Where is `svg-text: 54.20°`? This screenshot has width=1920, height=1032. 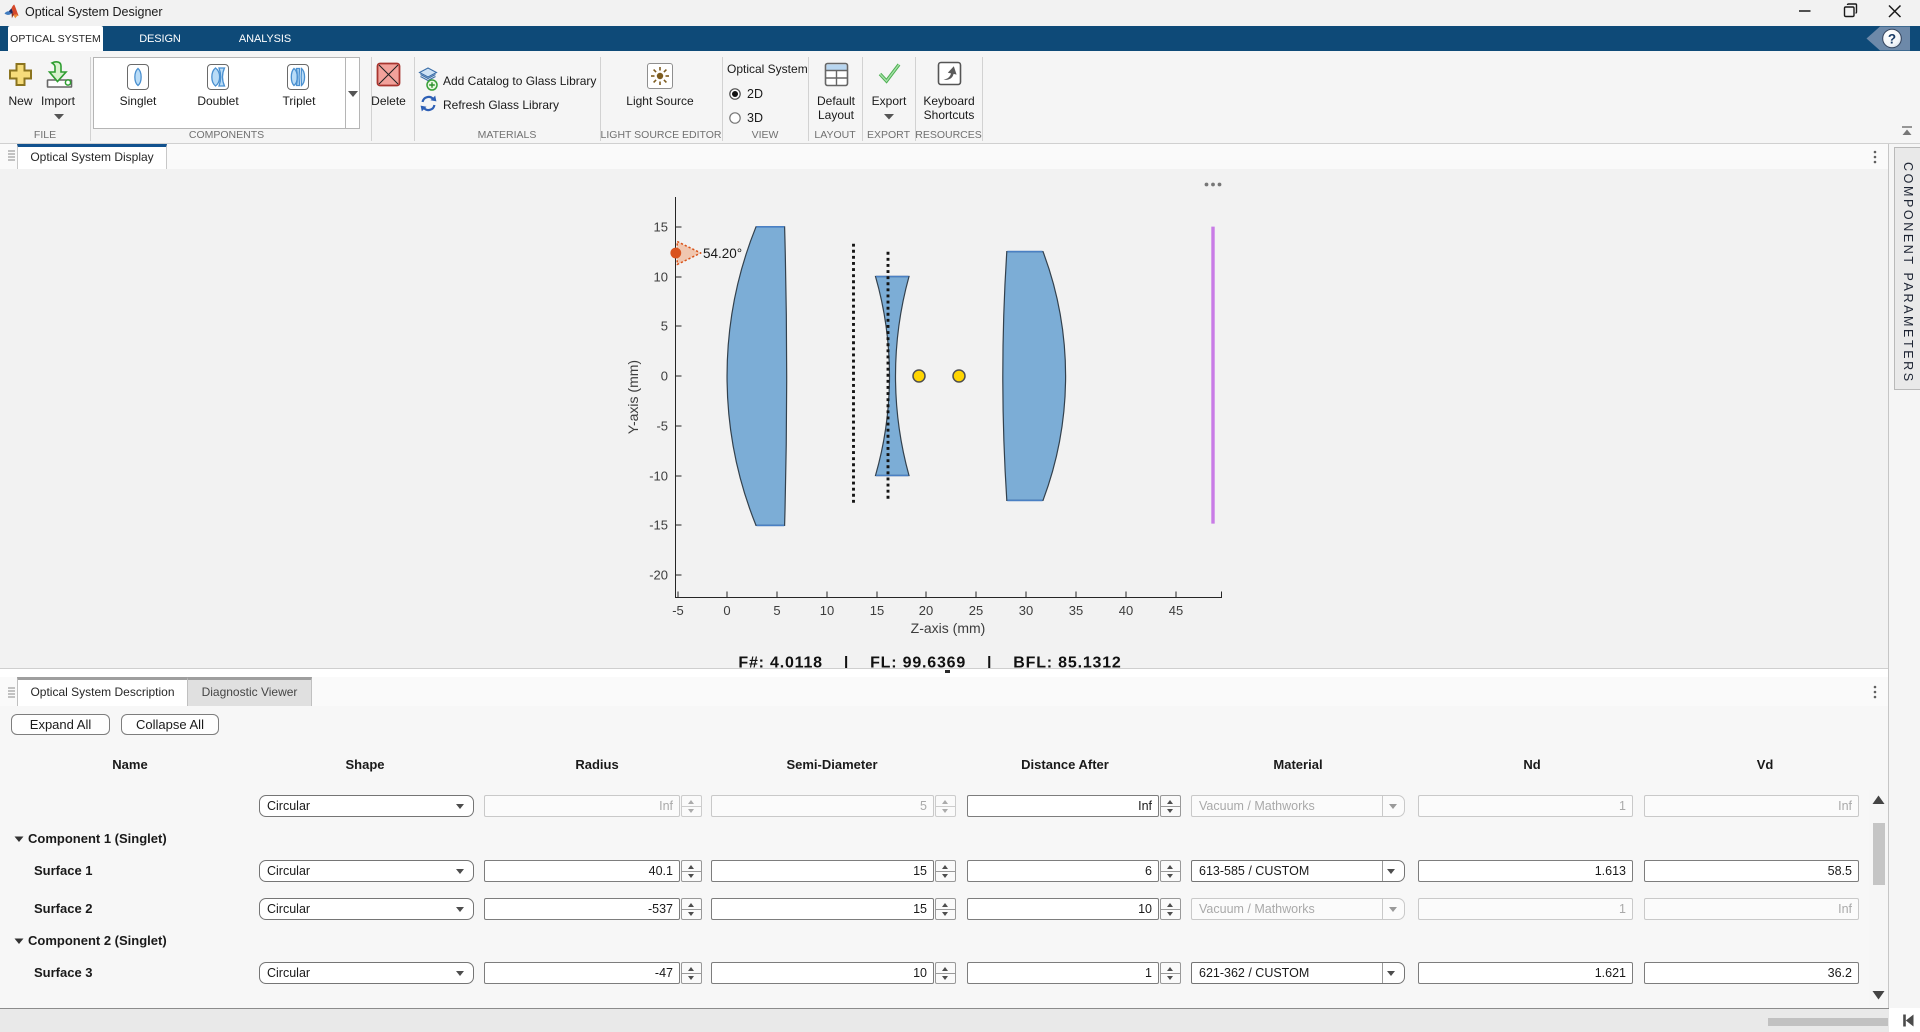
svg-text: 54.20° is located at coordinates (722, 253).